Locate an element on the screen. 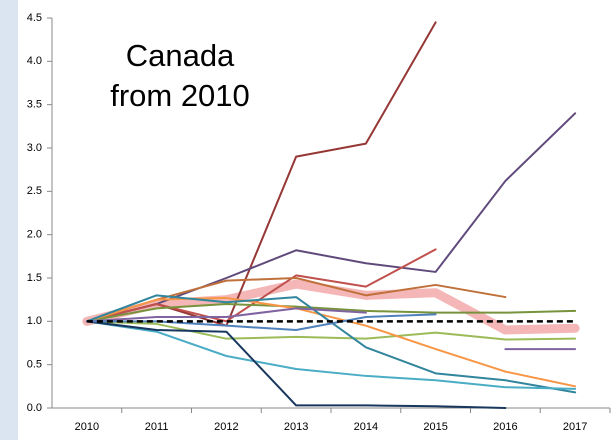  y-tick-label: 1.0 is located at coordinates (34, 321).